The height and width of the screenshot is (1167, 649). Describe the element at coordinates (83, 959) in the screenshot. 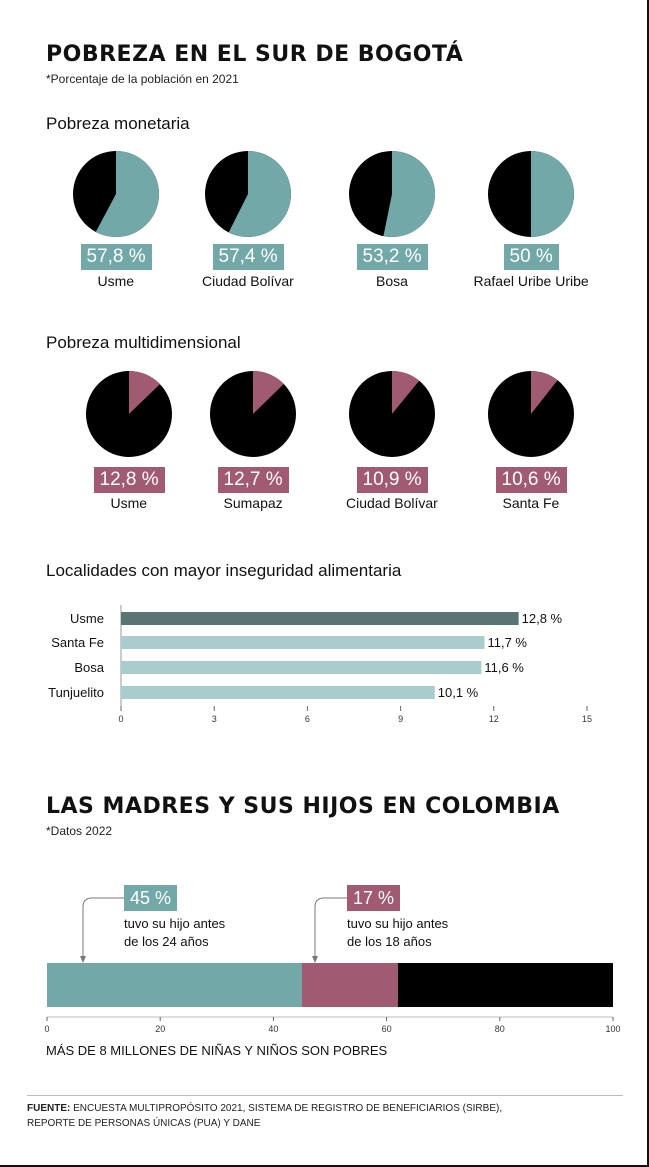

I see `callout-45-arrow` at that location.